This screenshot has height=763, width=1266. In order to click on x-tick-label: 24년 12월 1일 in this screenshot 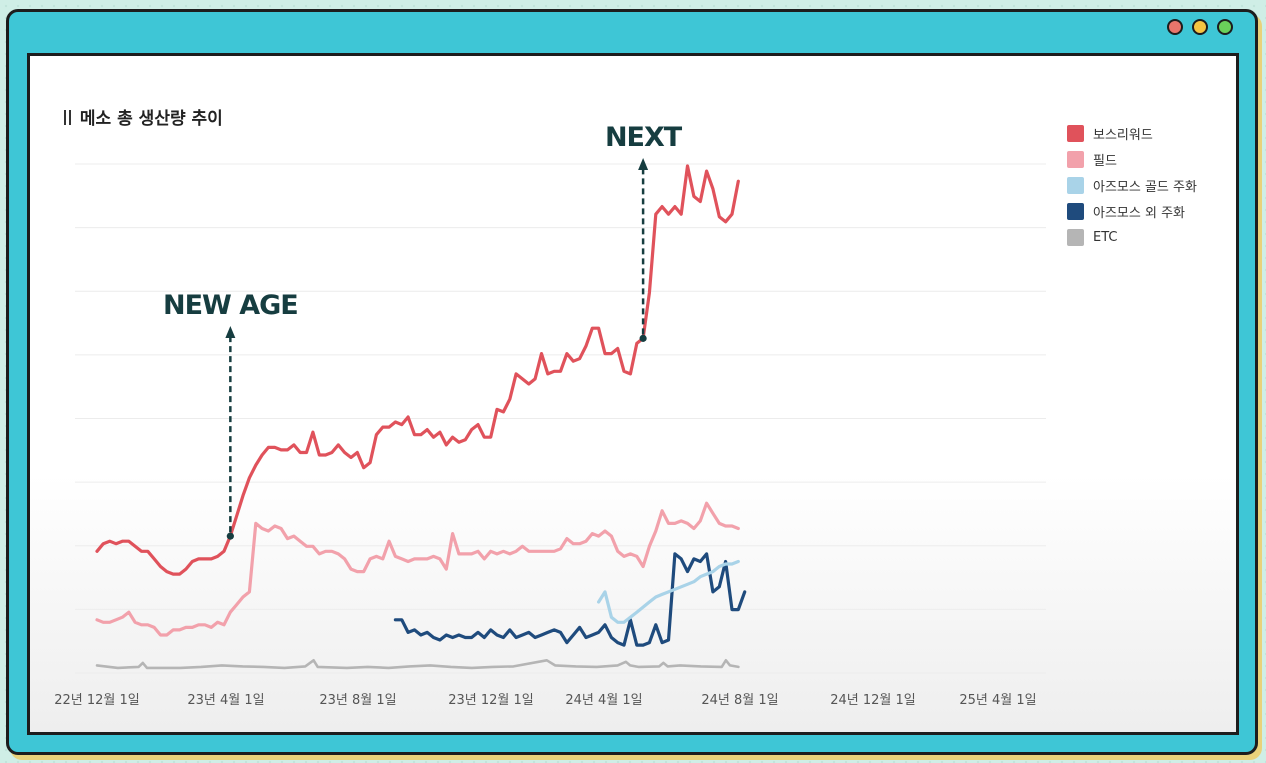, I will do `click(873, 700)`.